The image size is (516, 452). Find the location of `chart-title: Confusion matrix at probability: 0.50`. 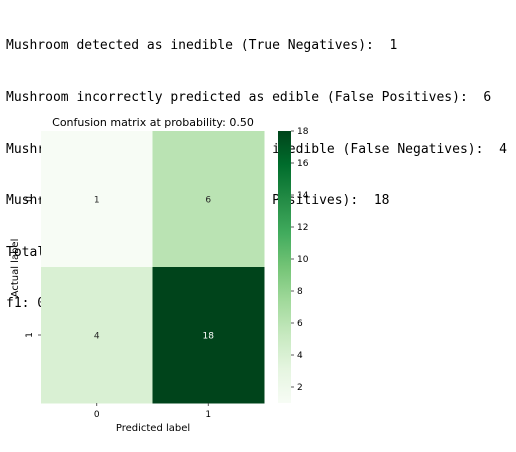

chart-title: Confusion matrix at probability: 0.50 is located at coordinates (153, 122).